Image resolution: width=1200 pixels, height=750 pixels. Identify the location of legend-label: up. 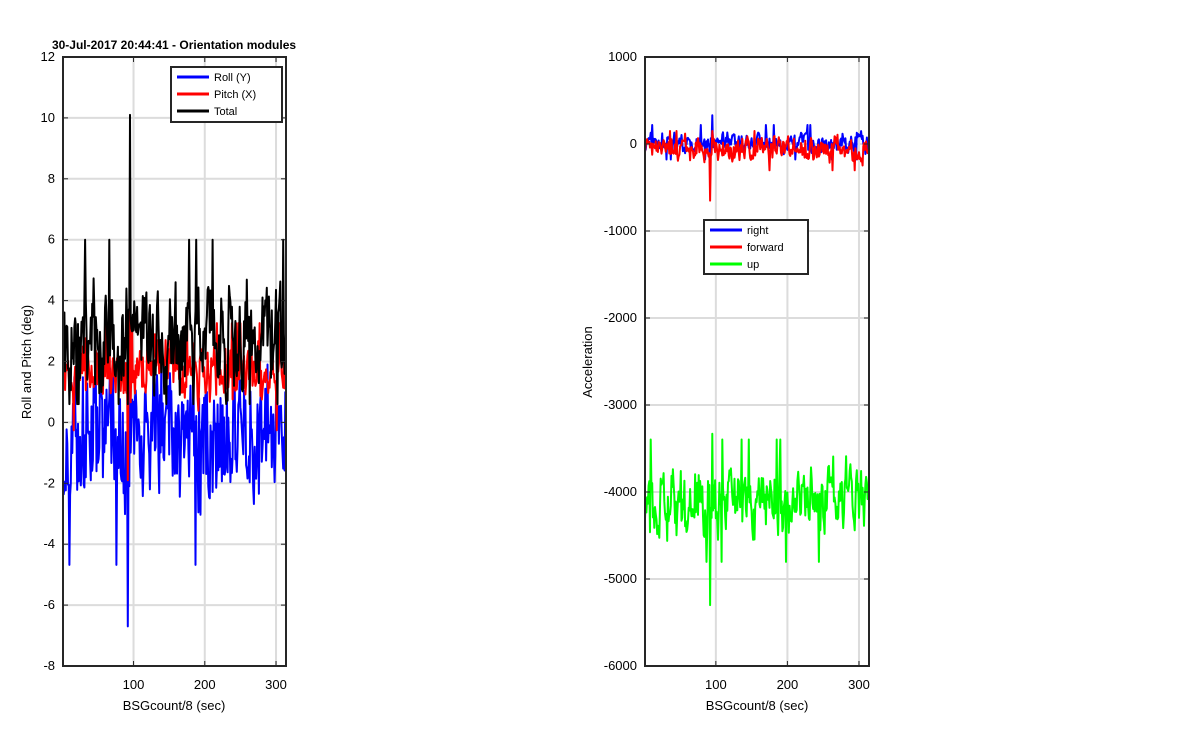
(753, 265).